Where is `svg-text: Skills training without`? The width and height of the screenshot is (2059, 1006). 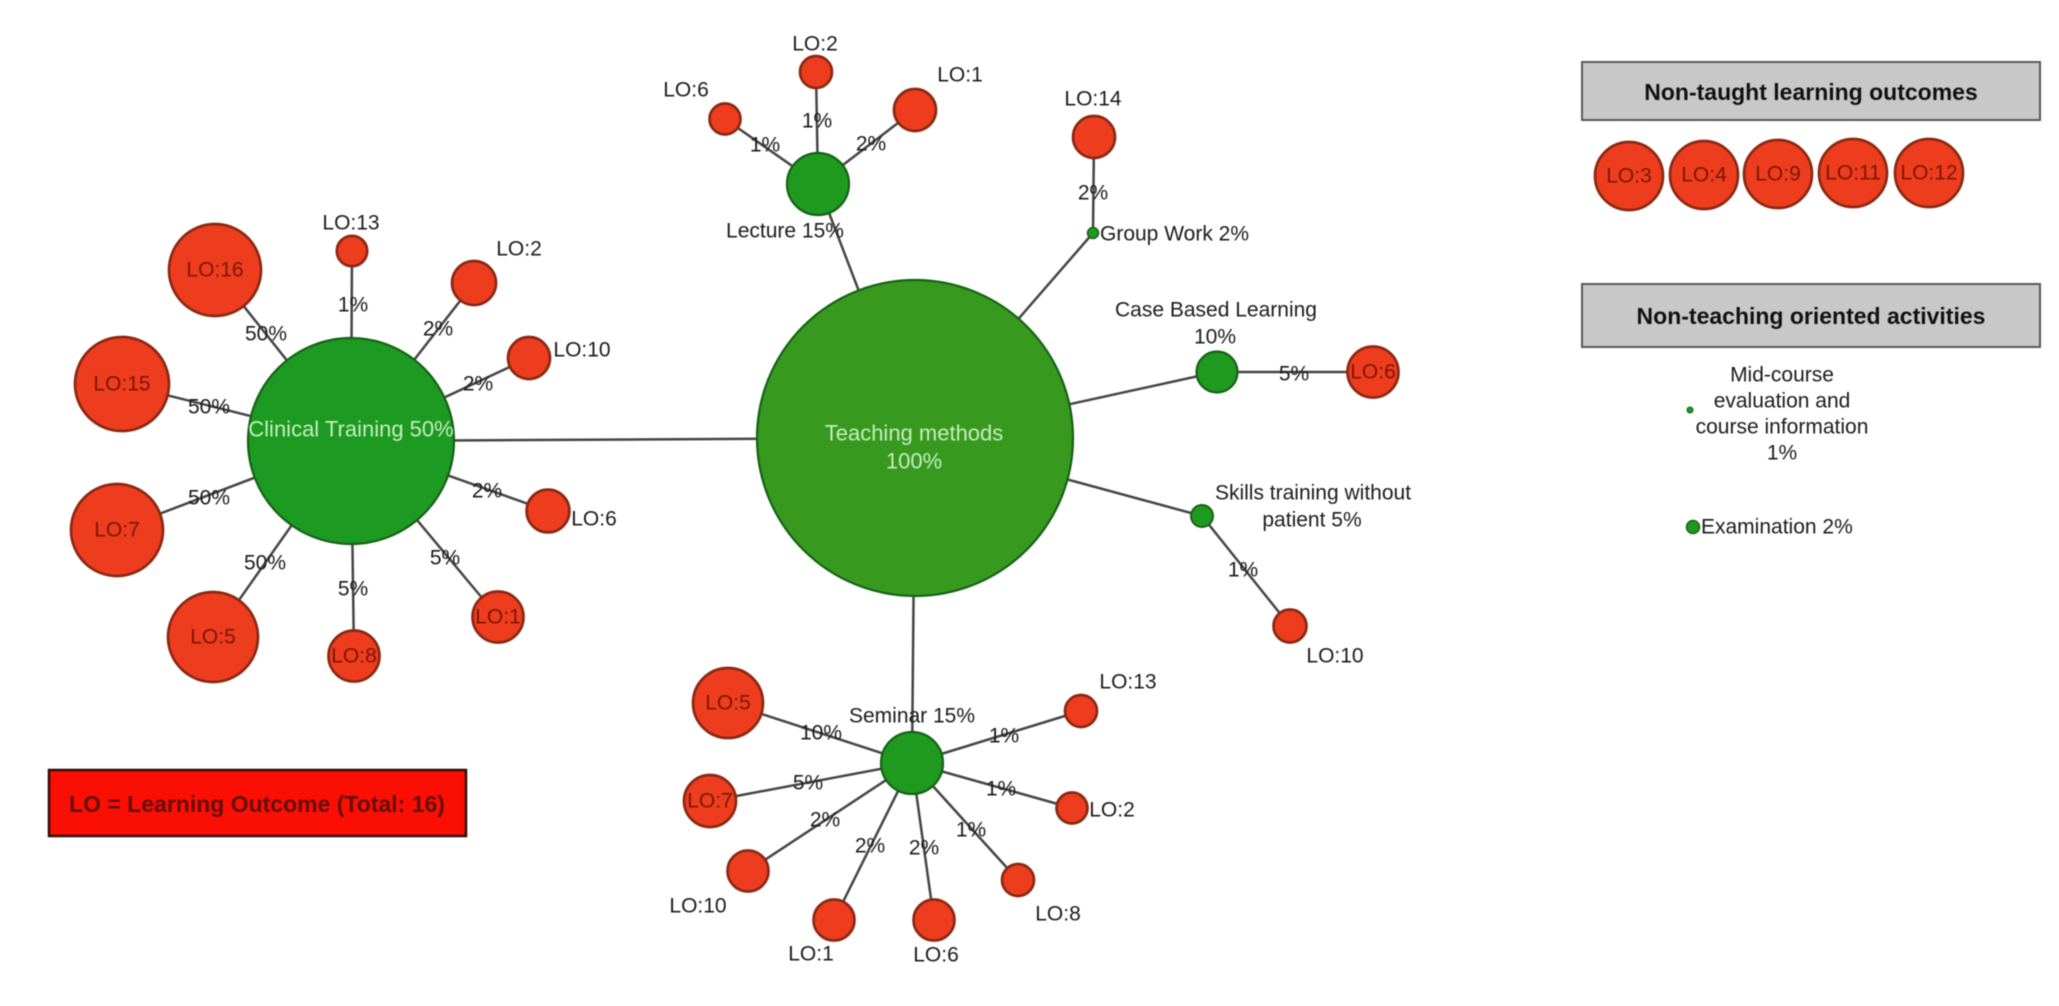
svg-text: Skills training without is located at coordinates (1313, 493).